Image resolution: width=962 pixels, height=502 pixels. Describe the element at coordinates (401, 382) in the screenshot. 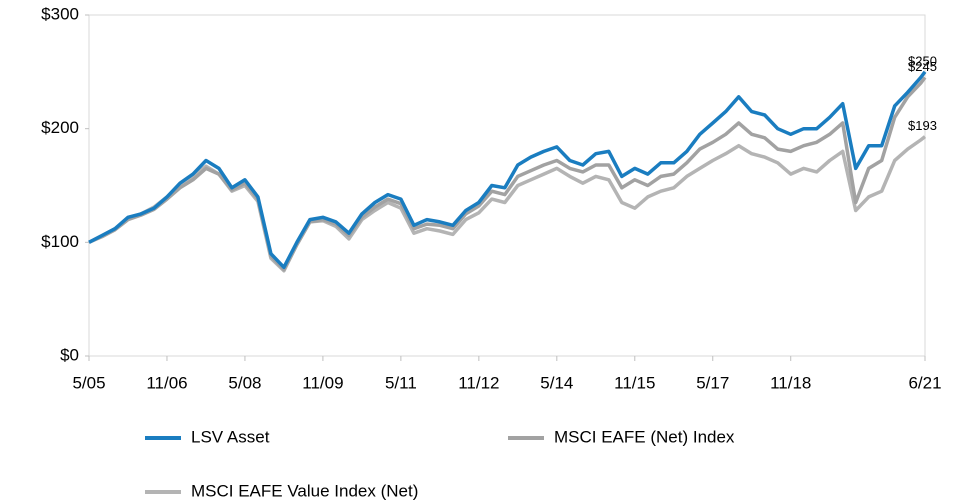

I see `x-tick-label: 5/11` at that location.